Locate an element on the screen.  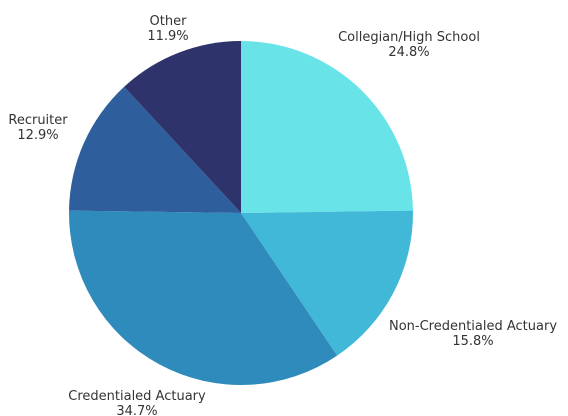
slice-label: Non-Credentialed Actuary is located at coordinates (473, 326).